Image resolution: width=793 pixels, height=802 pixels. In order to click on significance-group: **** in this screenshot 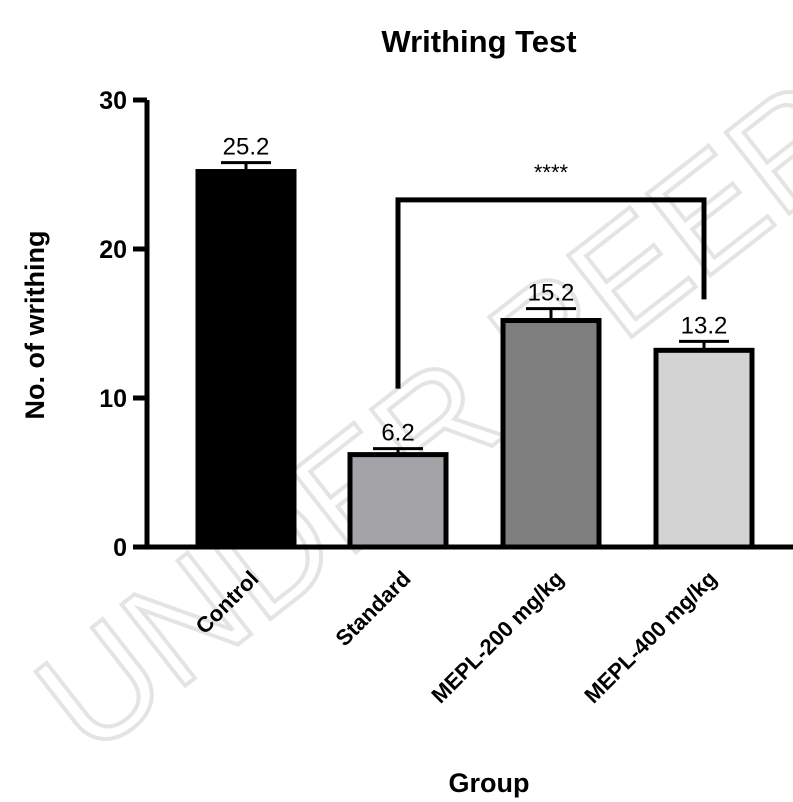, I will do `click(551, 274)`.